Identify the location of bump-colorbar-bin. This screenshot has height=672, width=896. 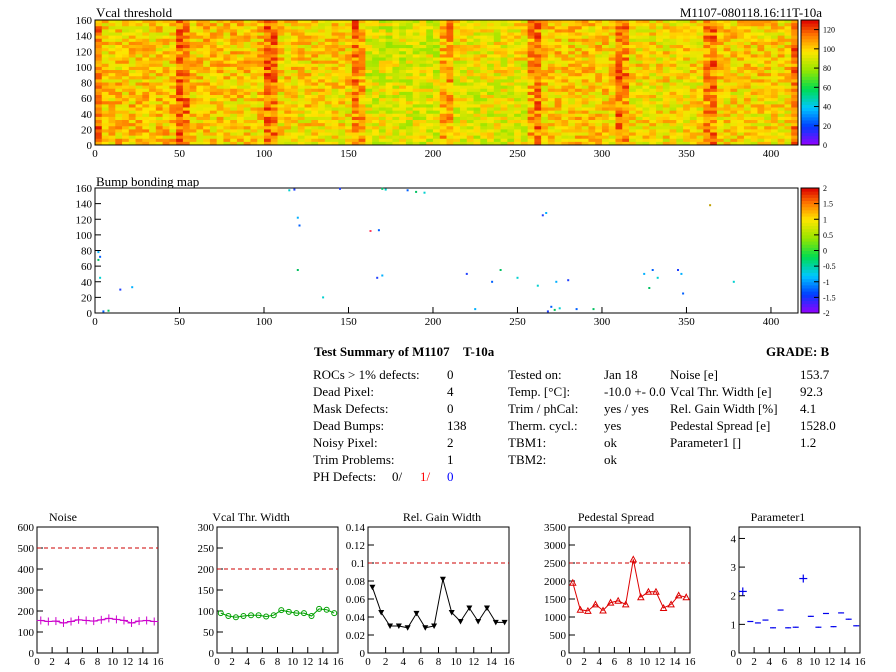
(810, 243).